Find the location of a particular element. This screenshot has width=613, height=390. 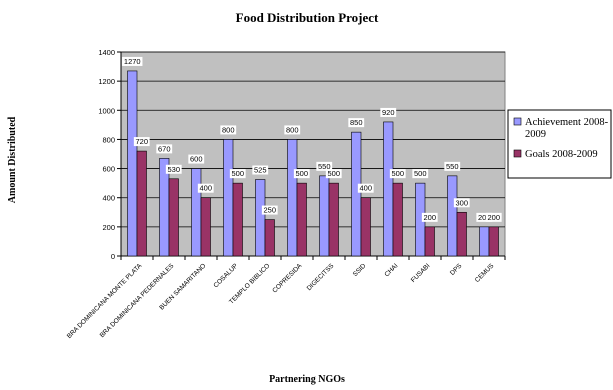

data-label: 250 is located at coordinates (269, 210).